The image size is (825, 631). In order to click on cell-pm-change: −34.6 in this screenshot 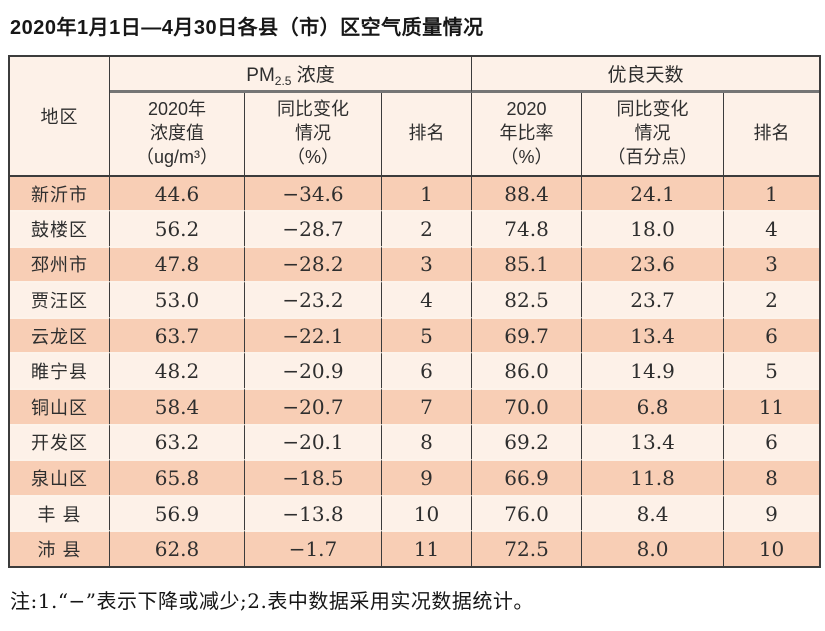, I will do `click(313, 194)`.